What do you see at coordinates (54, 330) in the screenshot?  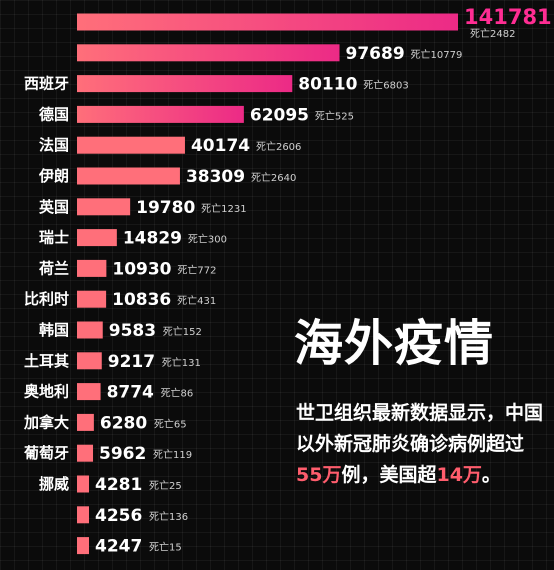 I see `country-label: 韩国` at bounding box center [54, 330].